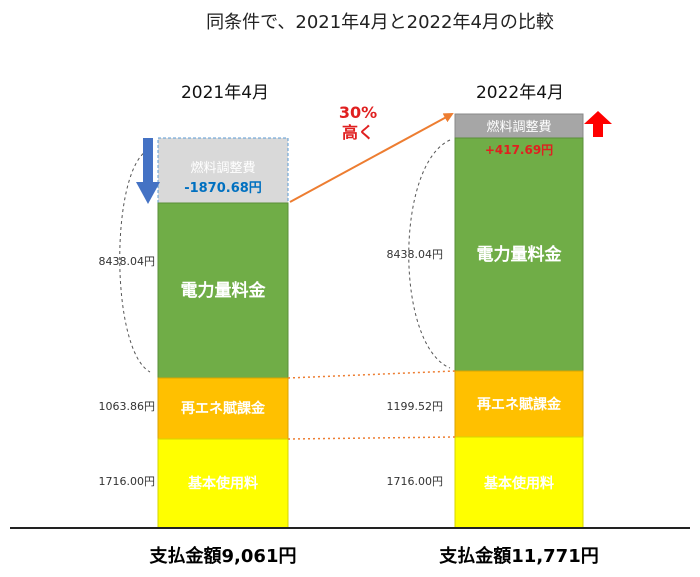 Image resolution: width=700 pixels, height=577 pixels. What do you see at coordinates (380, 22) in the screenshot?
I see `diagram-title: 同条件で、2021年4月と2022年4月の比較` at bounding box center [380, 22].